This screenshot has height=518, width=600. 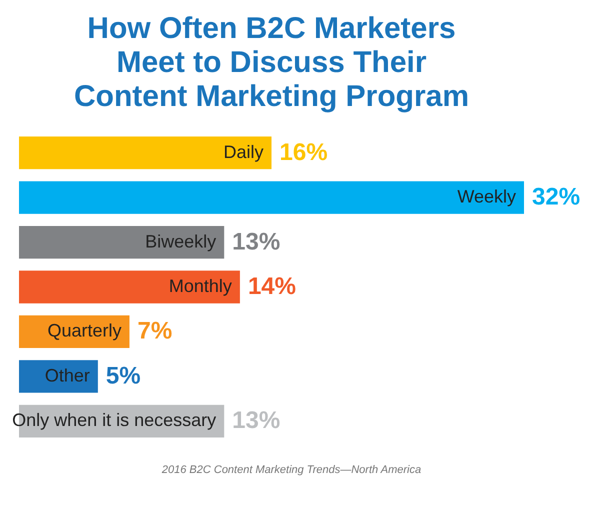 I want to click on text: Content Marketing Program, so click(x=272, y=96).